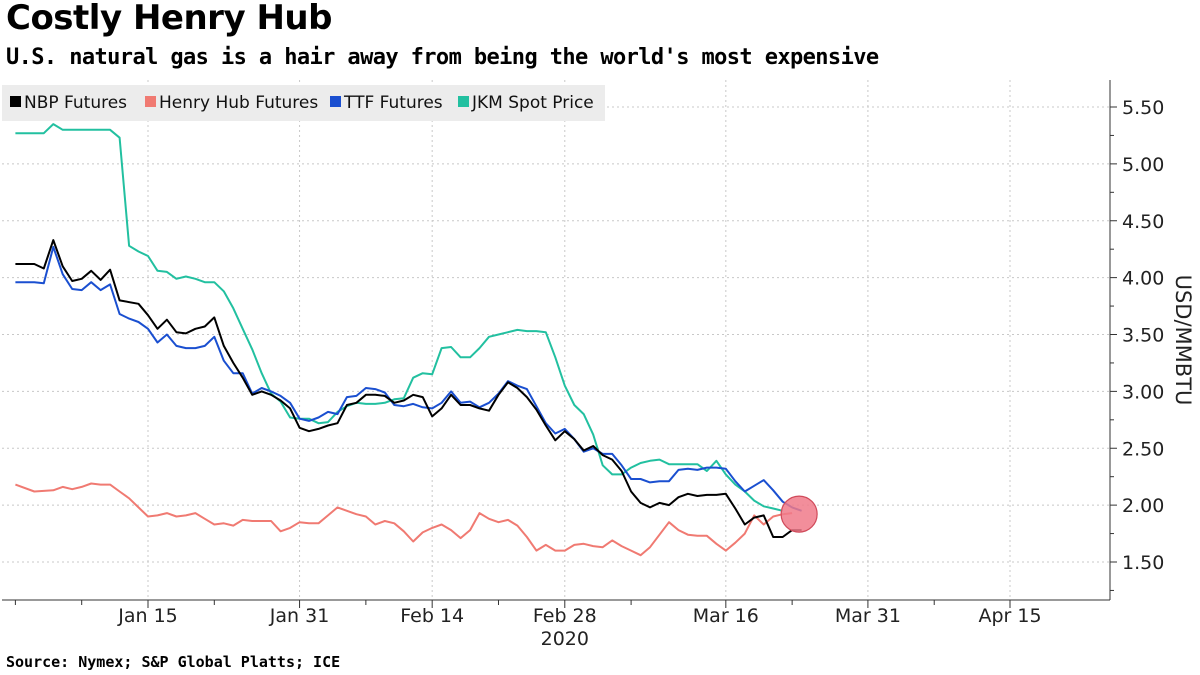 This screenshot has height=675, width=1200. What do you see at coordinates (335, 101) in the screenshot?
I see `legend-swatch-ttf` at bounding box center [335, 101].